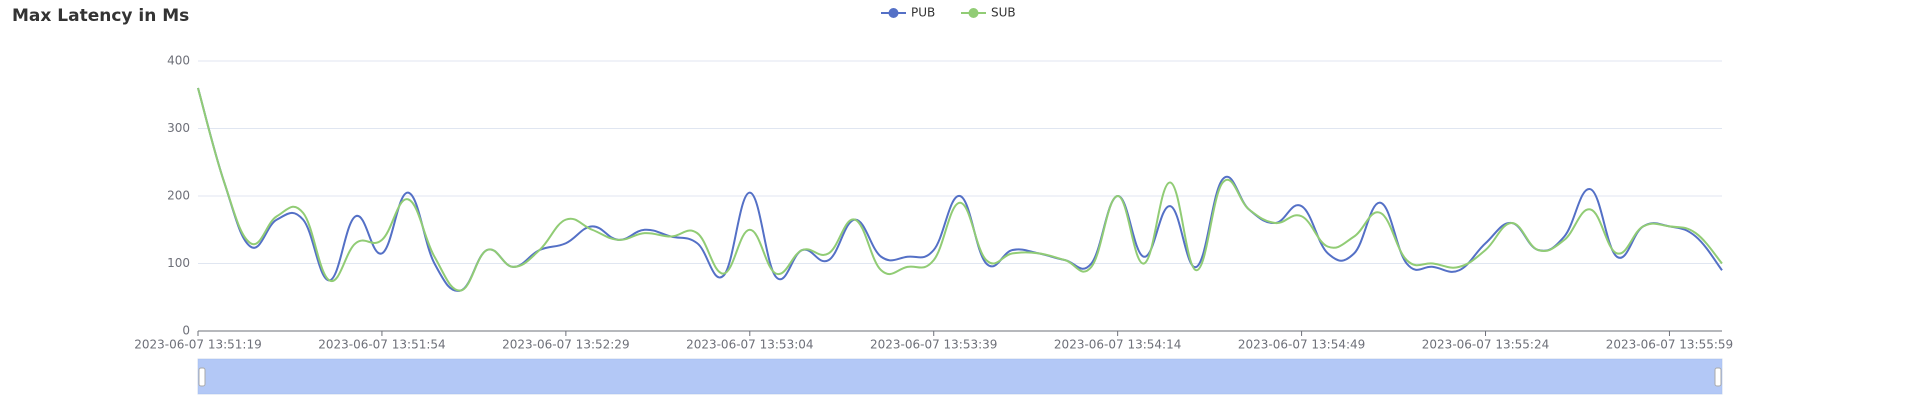 The height and width of the screenshot is (406, 1920). Describe the element at coordinates (381, 345) in the screenshot. I see `x-tick-label: 2023-06-07 13:51:54` at that location.